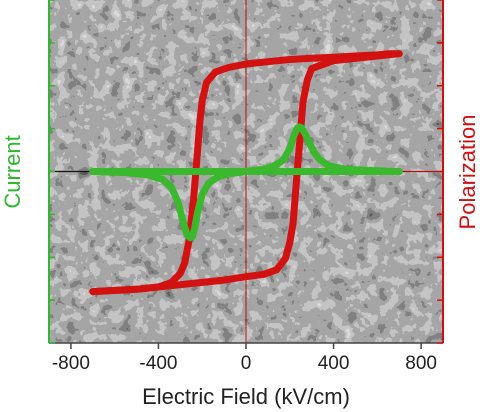  Describe the element at coordinates (334, 363) in the screenshot. I see `x-tick-label: 400` at that location.